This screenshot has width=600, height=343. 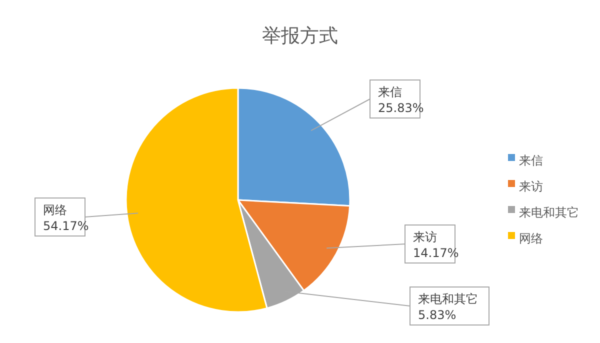 What do you see at coordinates (401, 108) in the screenshot?
I see `data-label: 25.83%` at bounding box center [401, 108].